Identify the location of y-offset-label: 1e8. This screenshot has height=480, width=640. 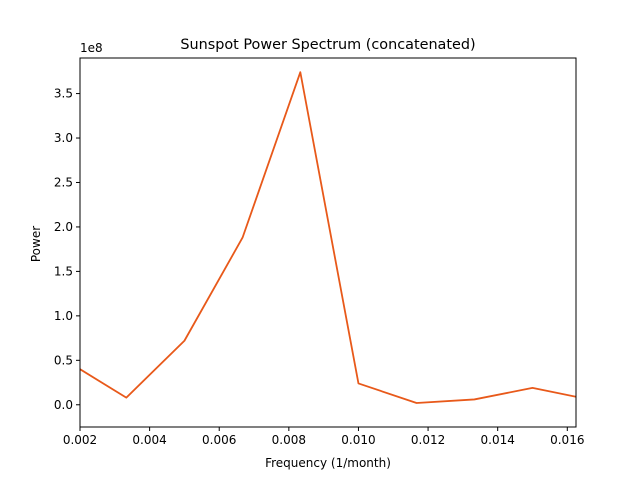
(91, 48).